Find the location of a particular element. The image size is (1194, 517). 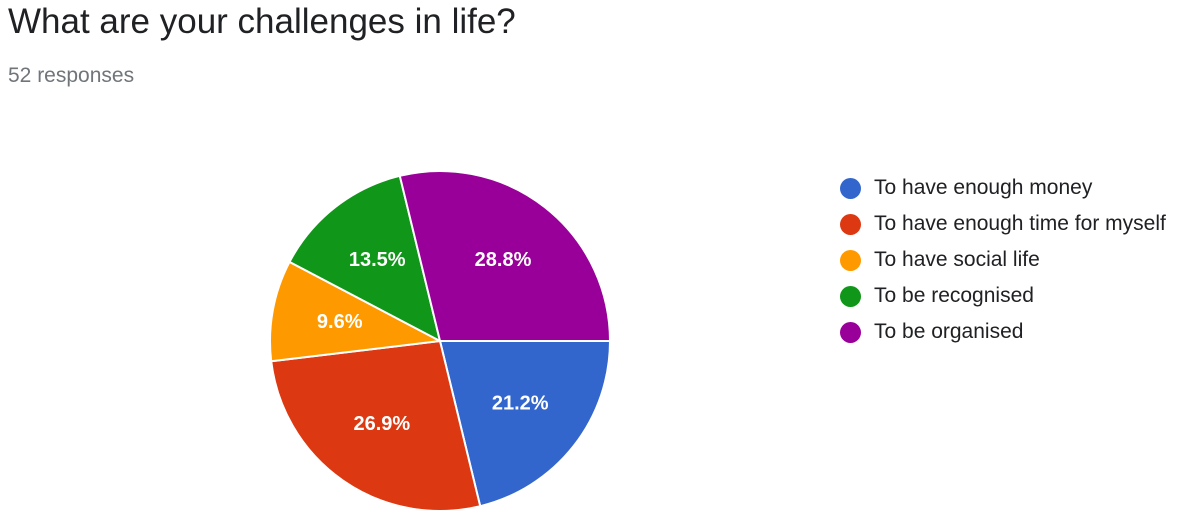

legend-label: To have enough money is located at coordinates (983, 187).